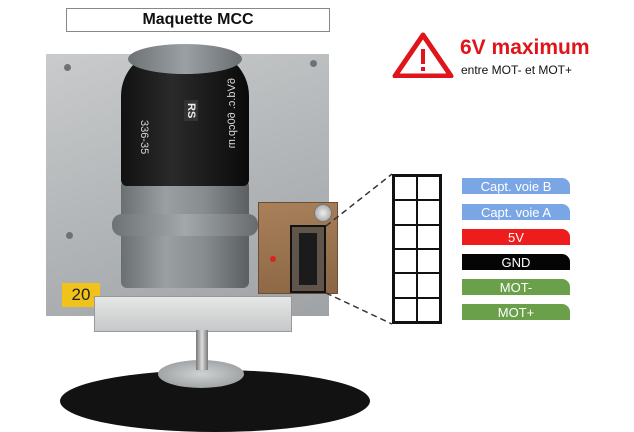 This screenshot has height=432, width=634. Describe the element at coordinates (516, 262) in the screenshot. I see `pin-label-gnd: GND` at that location.